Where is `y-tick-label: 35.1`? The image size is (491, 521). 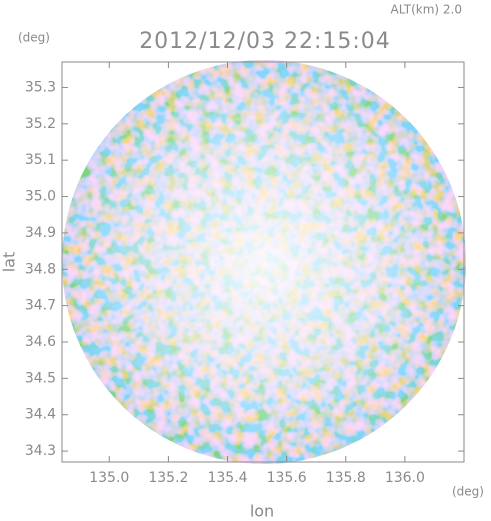
y-tick-label: 35.1 is located at coordinates (40, 160).